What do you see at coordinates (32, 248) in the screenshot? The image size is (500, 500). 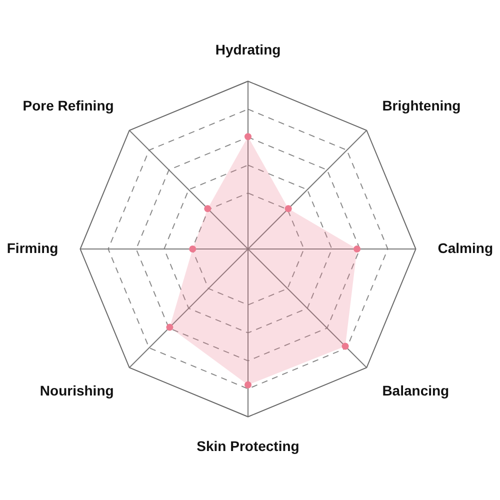 I see `spoke-label: Firming` at bounding box center [32, 248].